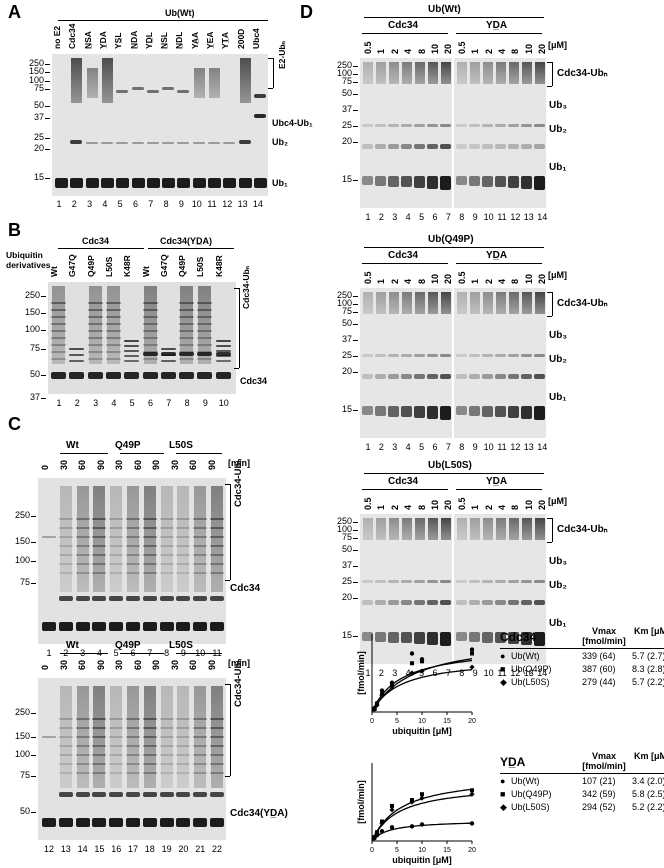 The height and width of the screenshot is (868, 664). What do you see at coordinates (24, 582) in the screenshot?
I see `mw-marker: 75` at bounding box center [24, 582].